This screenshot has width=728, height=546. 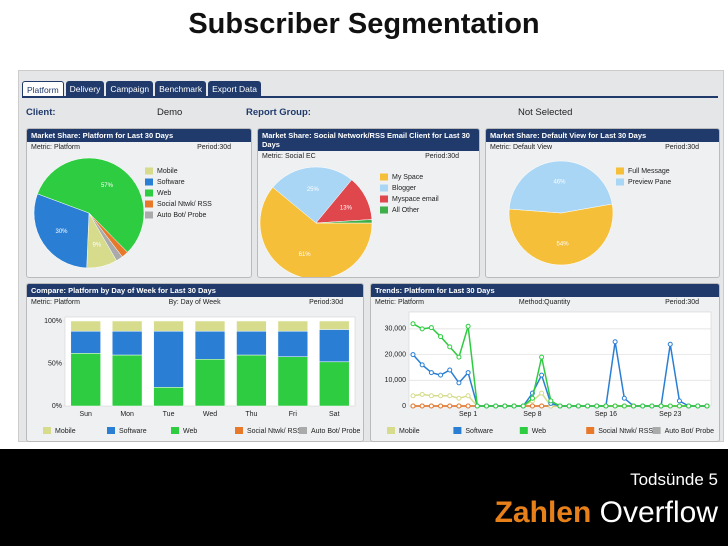 What do you see at coordinates (251, 414) in the screenshot?
I see `x-tick-label: Thu` at bounding box center [251, 414].